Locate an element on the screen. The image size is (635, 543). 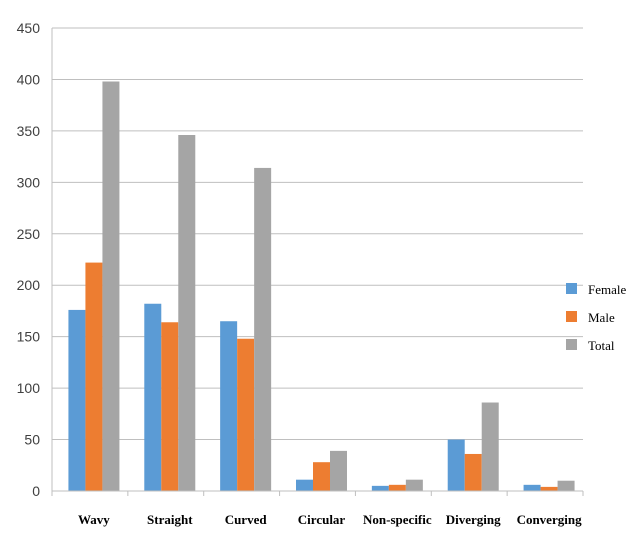
x-tick-label: Non-specific is located at coordinates (397, 519).